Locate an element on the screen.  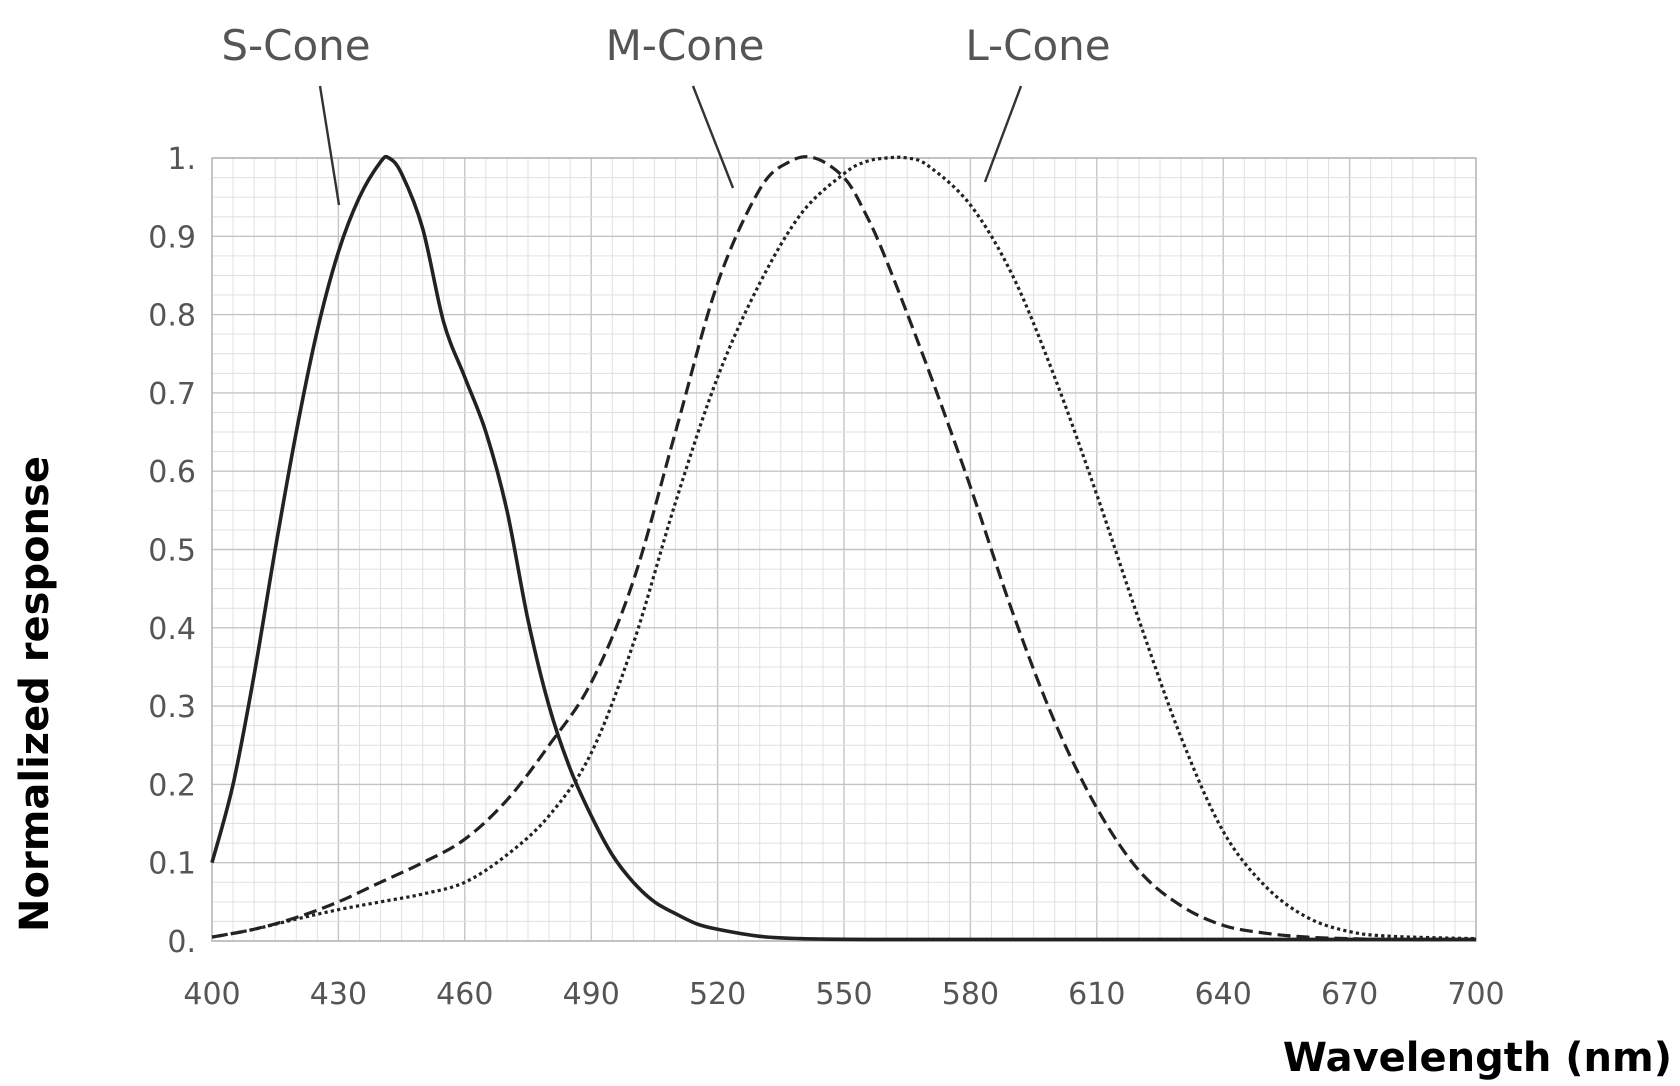
y-tick-label: 0.2 is located at coordinates (172, 785).